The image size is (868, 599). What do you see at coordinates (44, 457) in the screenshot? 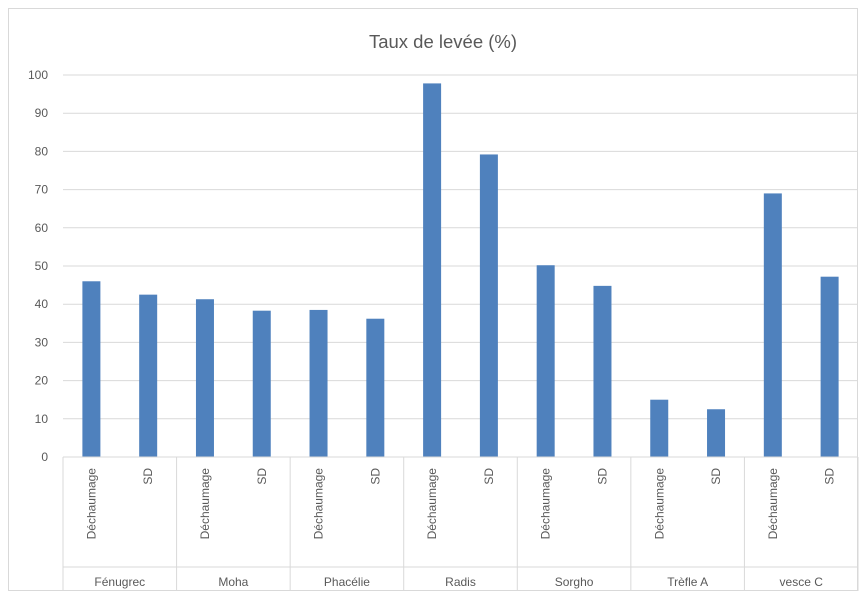
I see `y-tick-label: 0` at bounding box center [44, 457].